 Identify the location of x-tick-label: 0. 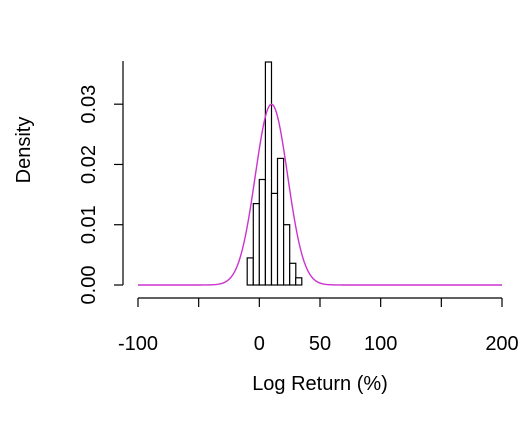
(259, 344).